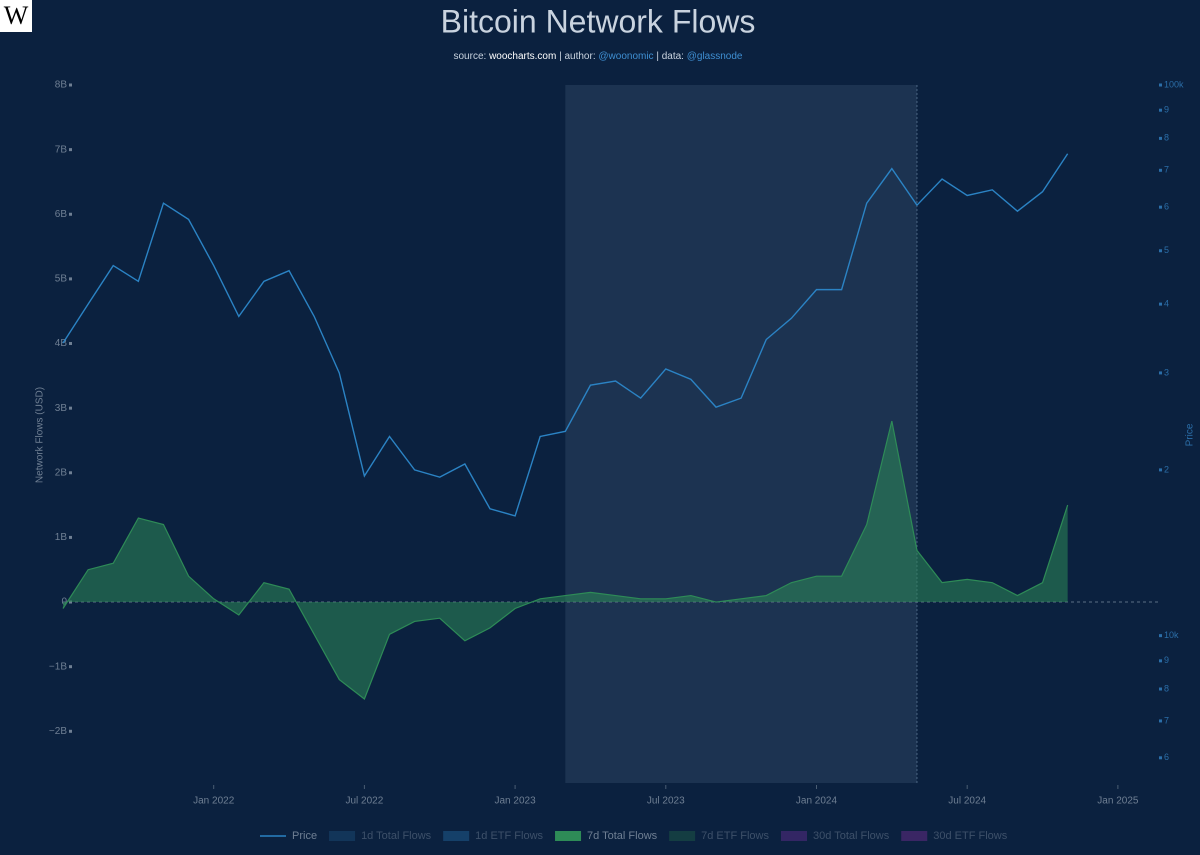 Image resolution: width=1200 pixels, height=855 pixels. What do you see at coordinates (61, 149) in the screenshot?
I see `y-tick-label: 7B` at bounding box center [61, 149].